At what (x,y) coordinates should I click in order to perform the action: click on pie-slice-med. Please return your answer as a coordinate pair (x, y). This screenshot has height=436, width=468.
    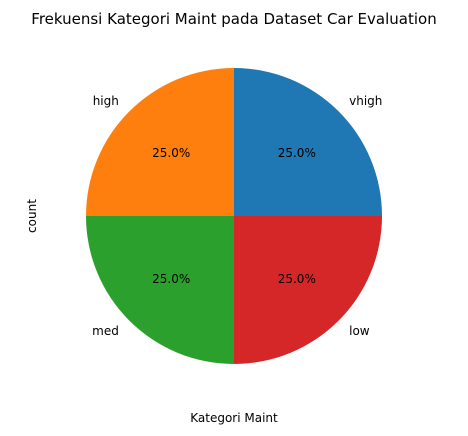
    Looking at the image, I should click on (160, 290).